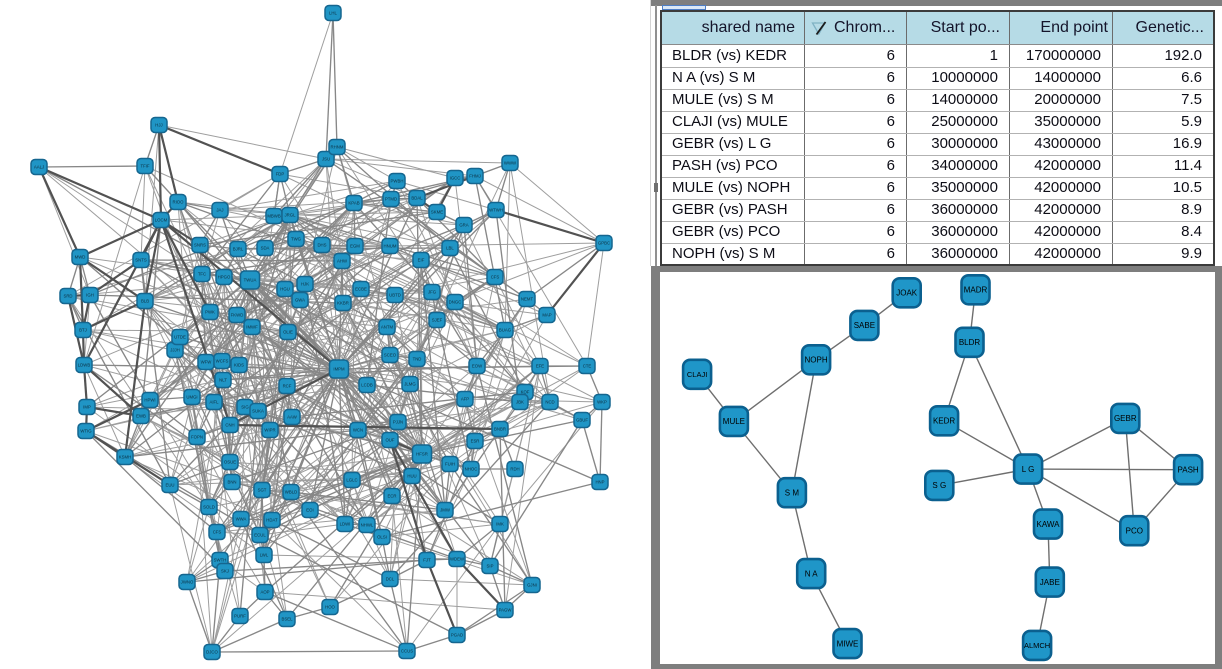 The width and height of the screenshot is (1222, 669). What do you see at coordinates (223, 380) in the screenshot?
I see `svg-text: NLT` at bounding box center [223, 380].